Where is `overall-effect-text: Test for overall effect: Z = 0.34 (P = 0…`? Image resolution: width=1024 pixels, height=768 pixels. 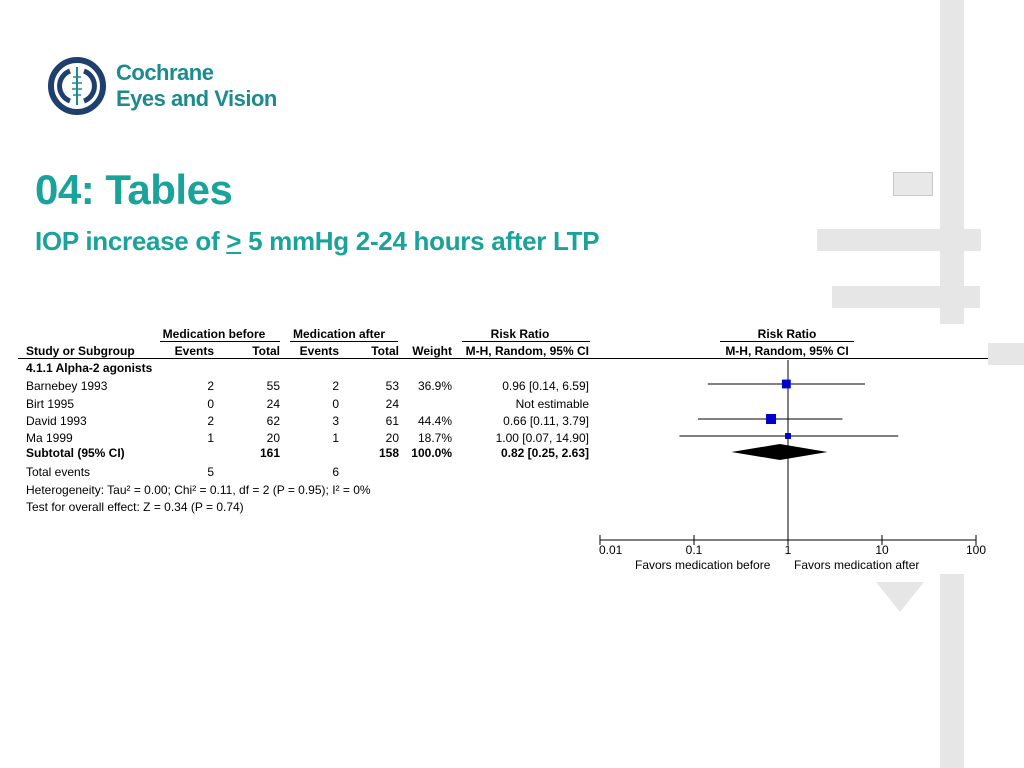
overall-effect-text: Test for overall effect: Z = 0.34 (P = 0… is located at coordinates (135, 507).